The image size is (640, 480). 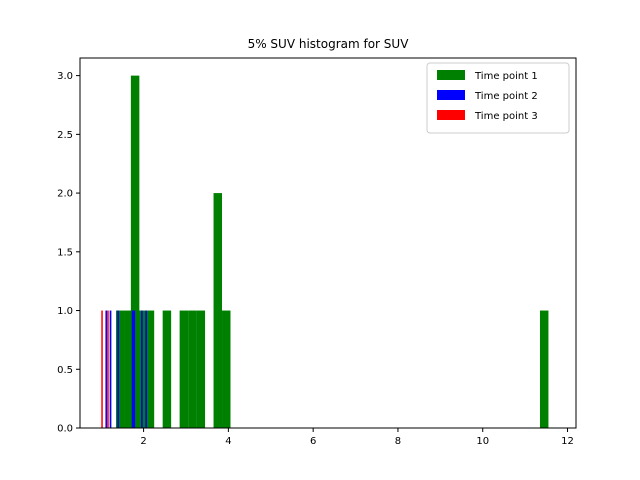 I want to click on y-tick-label: 1.5, so click(x=65, y=252).